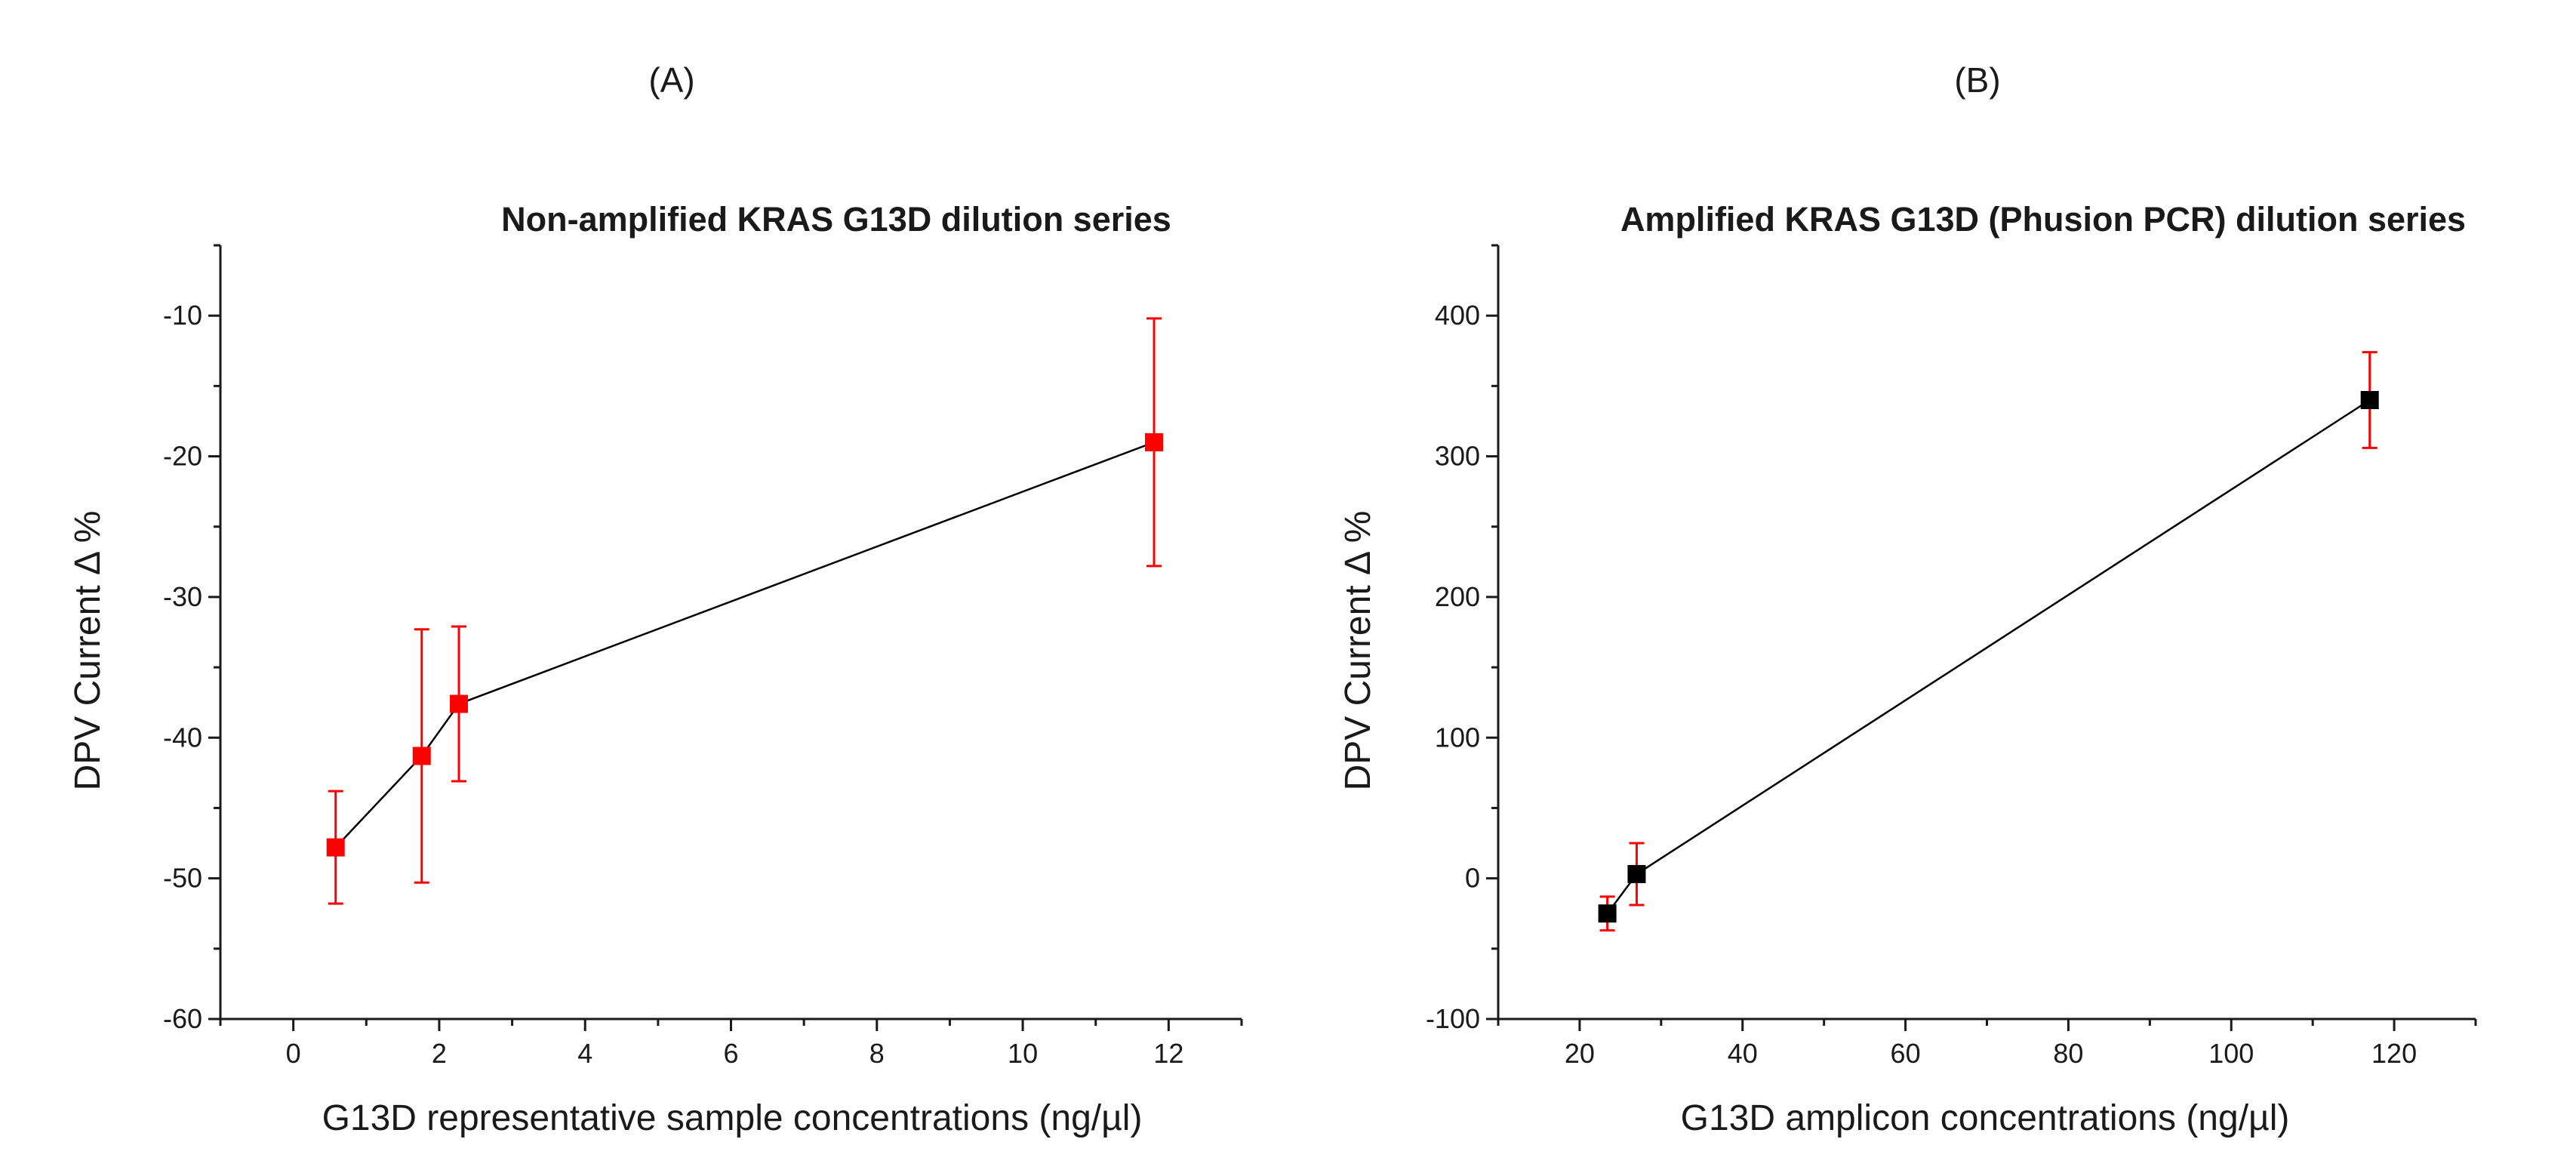  I want to click on x-tick-label-a: 0, so click(293, 1054).